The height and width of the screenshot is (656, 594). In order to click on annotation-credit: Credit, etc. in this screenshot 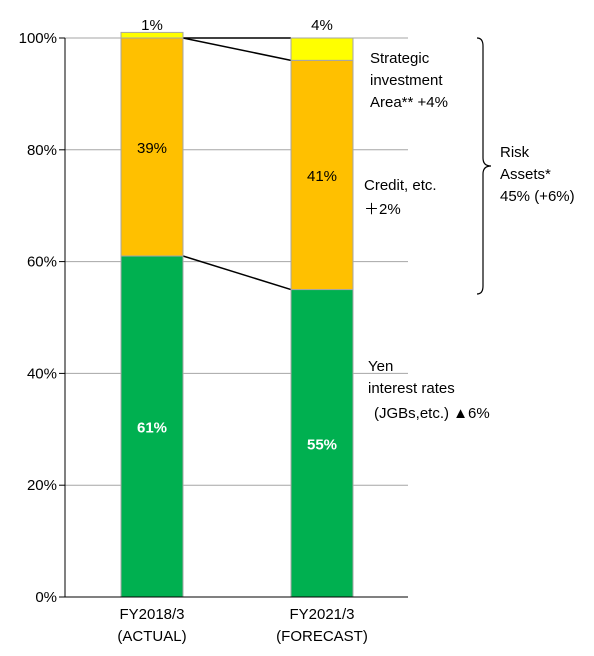, I will do `click(400, 185)`.